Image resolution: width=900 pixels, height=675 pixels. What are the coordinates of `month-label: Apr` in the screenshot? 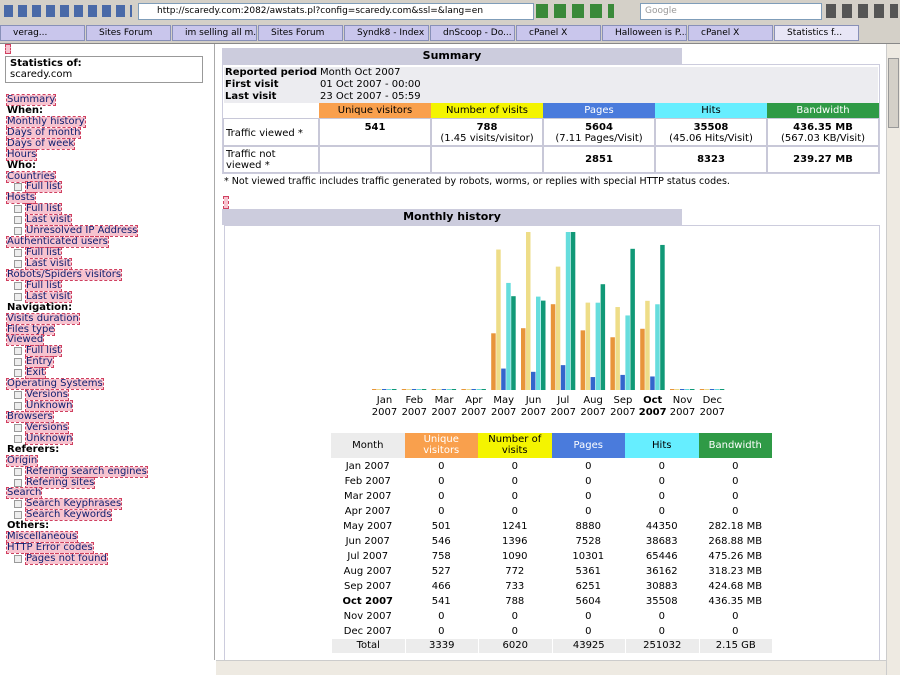 It's located at (474, 400).